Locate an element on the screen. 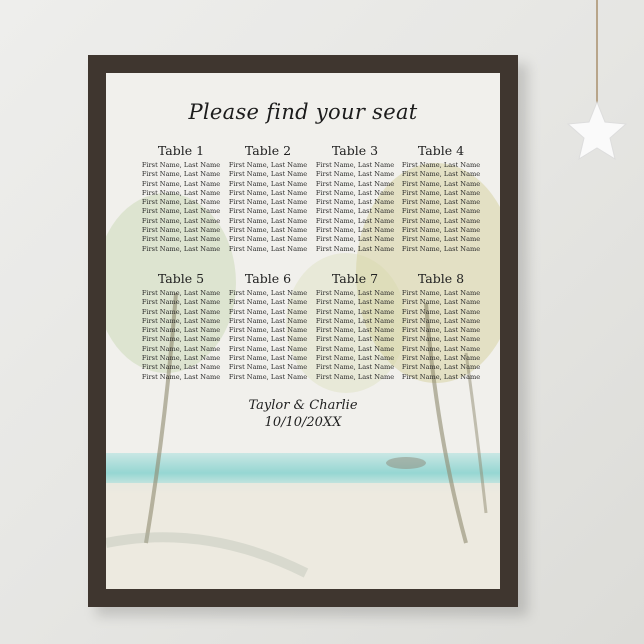 This screenshot has height=644, width=644. wedding-date: 10/10/20XX is located at coordinates (303, 422).